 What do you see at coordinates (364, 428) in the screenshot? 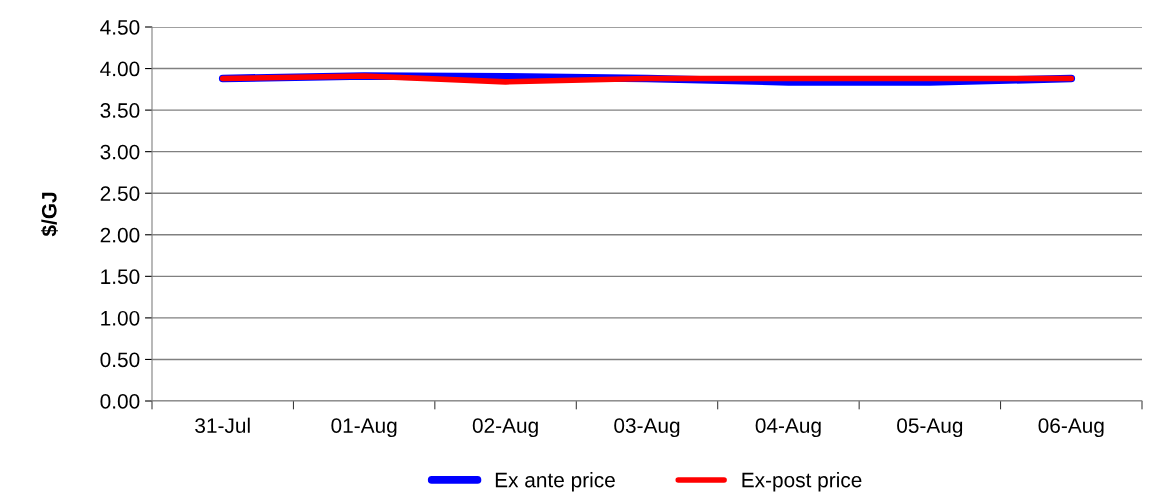
I see `x-tick-label: 01-Aug` at bounding box center [364, 428].